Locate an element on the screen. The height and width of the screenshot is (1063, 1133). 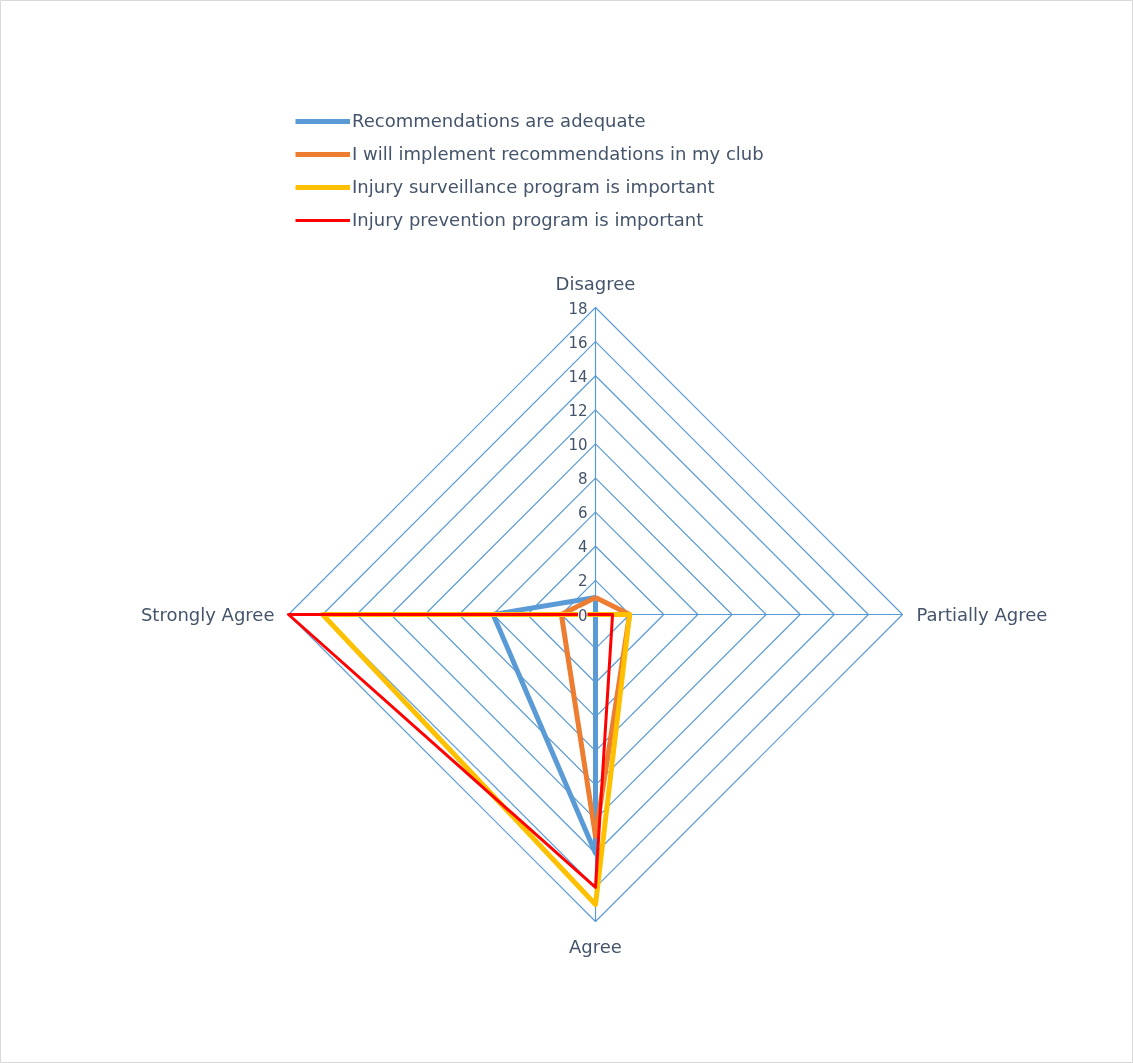
y-tick-label: 16 is located at coordinates (578, 342).